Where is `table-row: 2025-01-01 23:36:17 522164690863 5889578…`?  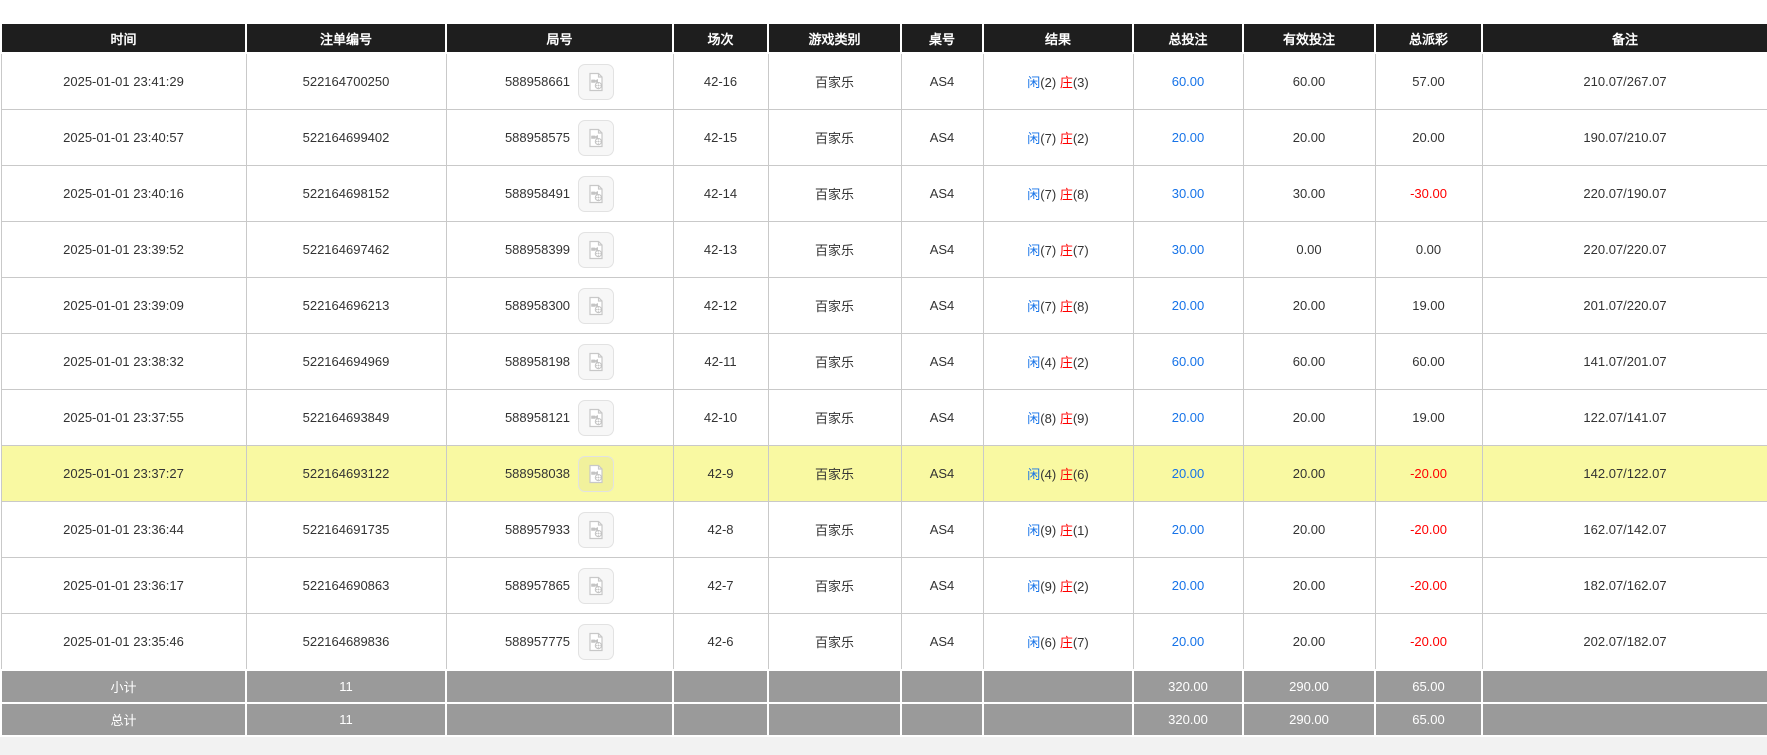
table-row: 2025-01-01 23:36:17 522164690863 5889578… is located at coordinates (883, 585).